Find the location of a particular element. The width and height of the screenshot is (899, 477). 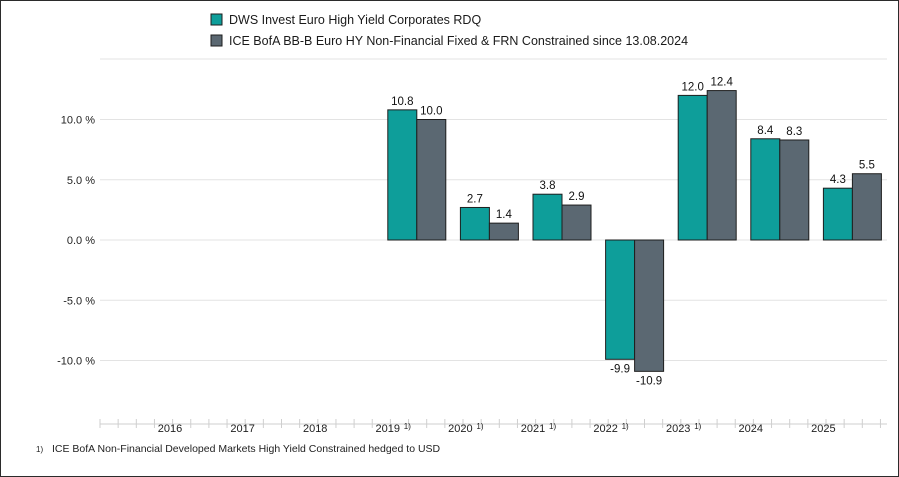

bar-benchmark-2024 is located at coordinates (794, 190).